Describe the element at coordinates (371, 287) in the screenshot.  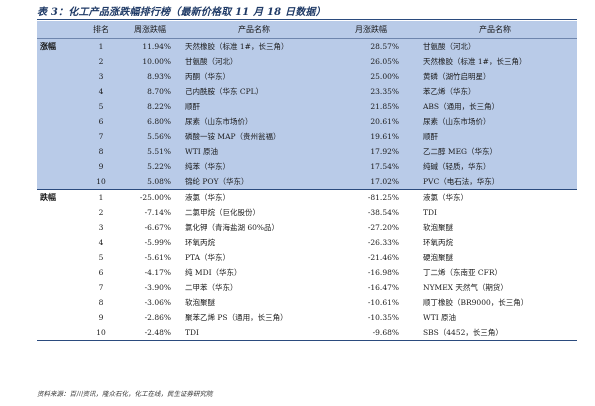
I see `monthly-change-cell: -16.47%` at that location.